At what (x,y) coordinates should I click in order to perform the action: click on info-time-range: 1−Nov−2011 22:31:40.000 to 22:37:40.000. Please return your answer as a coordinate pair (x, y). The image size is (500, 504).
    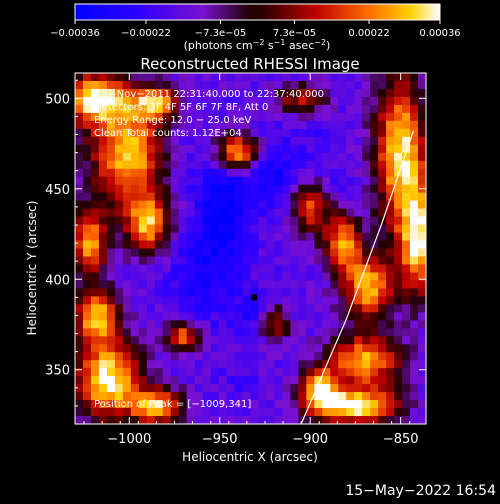
    Looking at the image, I should click on (213, 94).